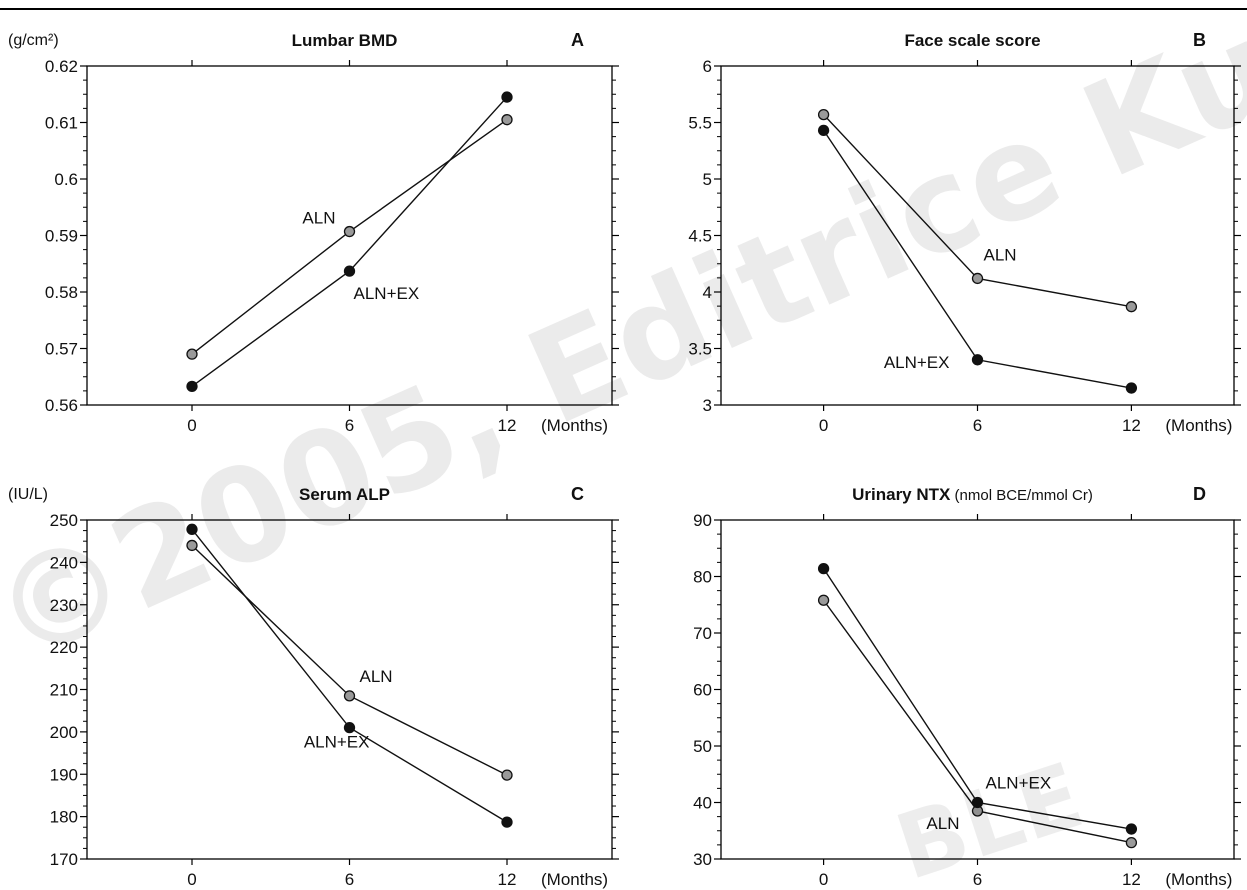 The image size is (1247, 890). What do you see at coordinates (61, 349) in the screenshot?
I see `y-tick-label: 0.57` at bounding box center [61, 349].